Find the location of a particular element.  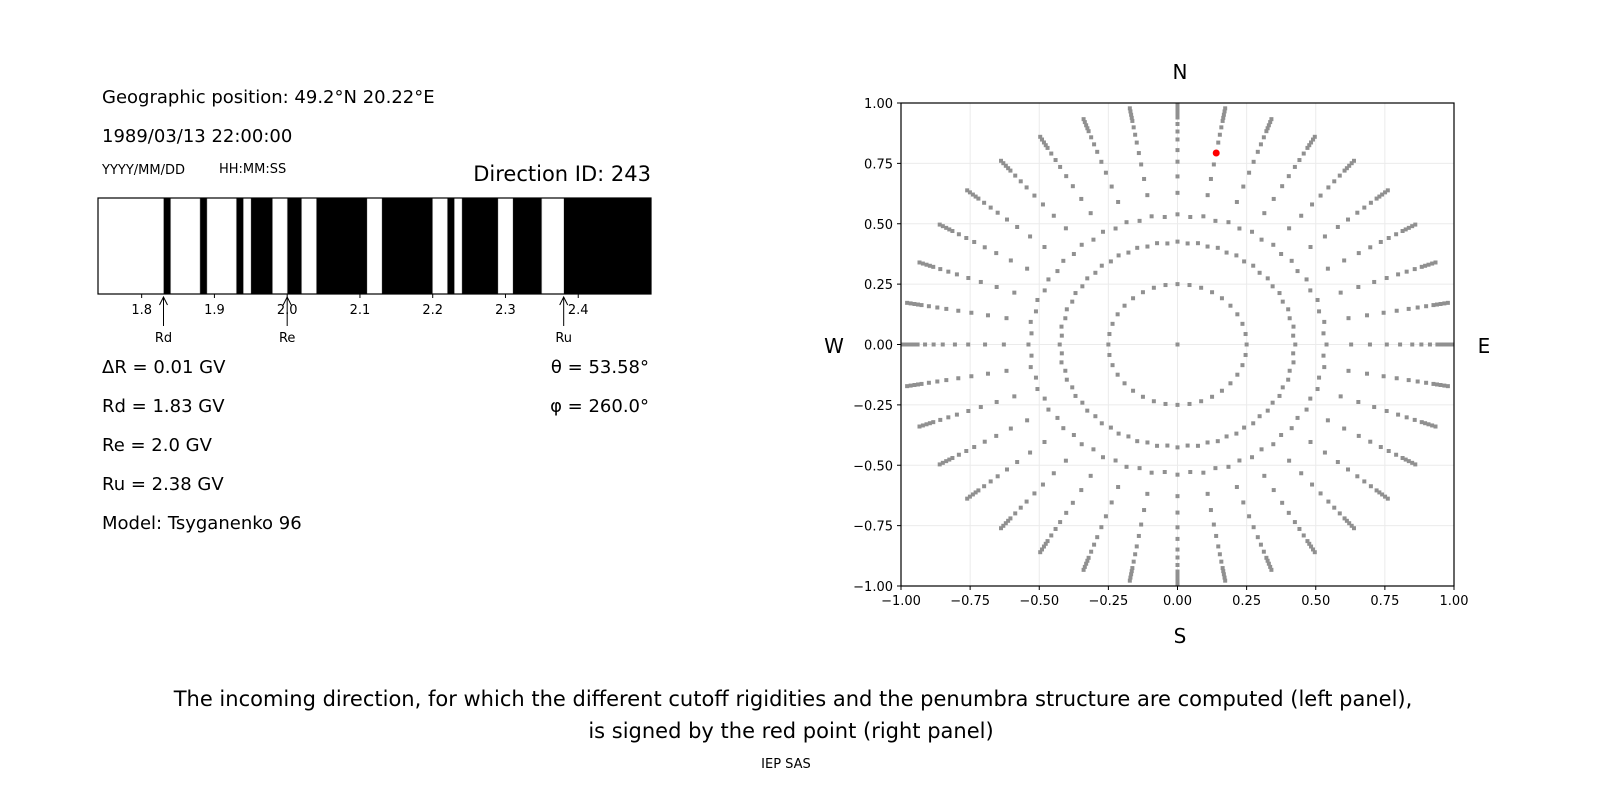

datetime: 1989/03/13 22:00:00 is located at coordinates (197, 136).